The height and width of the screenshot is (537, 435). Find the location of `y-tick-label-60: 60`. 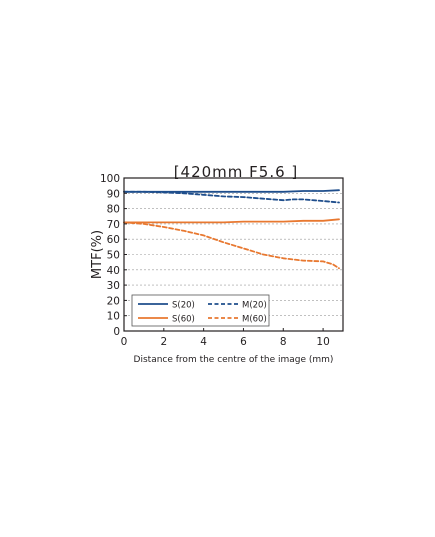

y-tick-label-60: 60 is located at coordinates (113, 240).